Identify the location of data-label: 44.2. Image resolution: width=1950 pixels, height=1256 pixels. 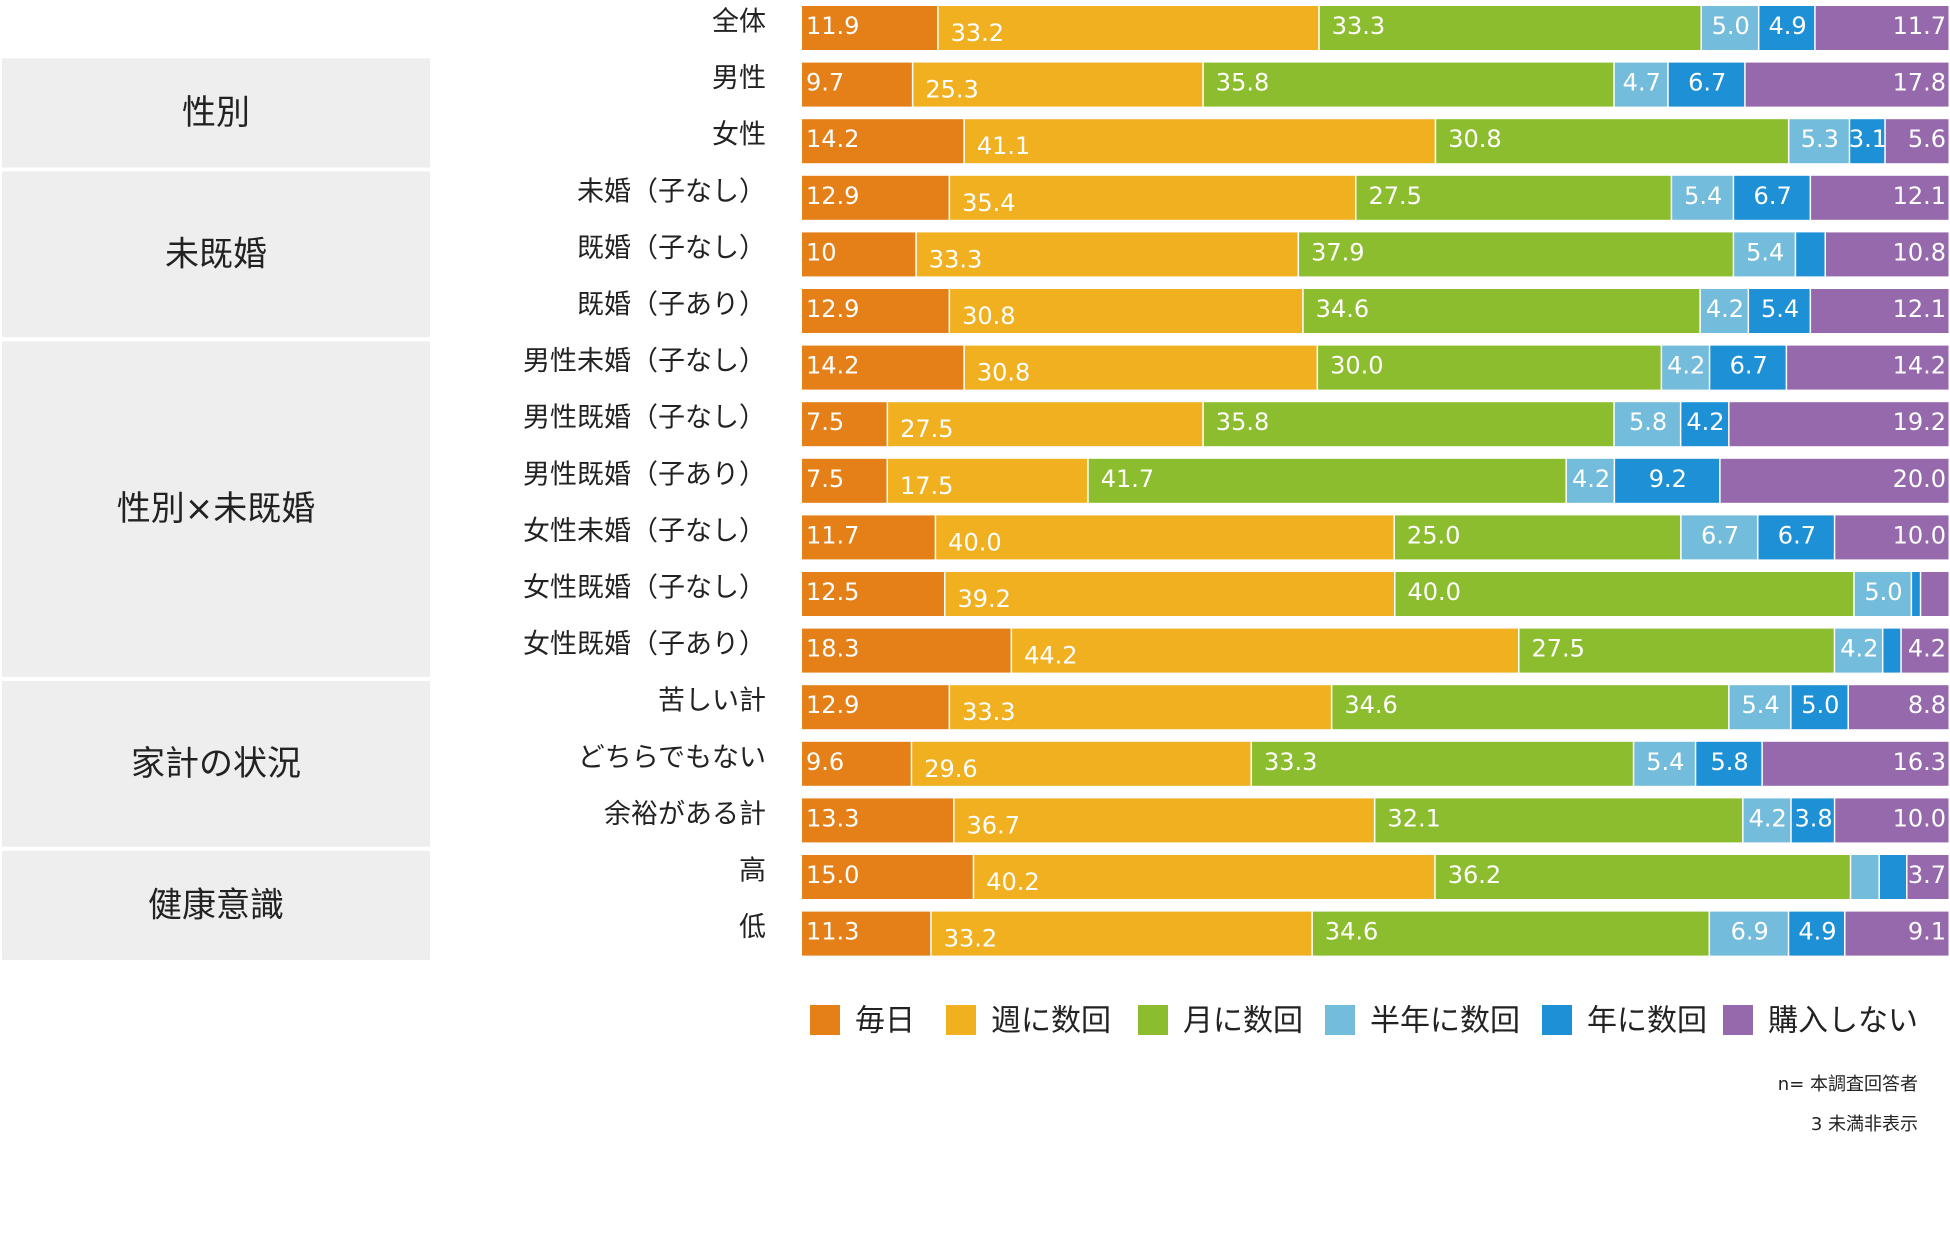
(1050, 656).